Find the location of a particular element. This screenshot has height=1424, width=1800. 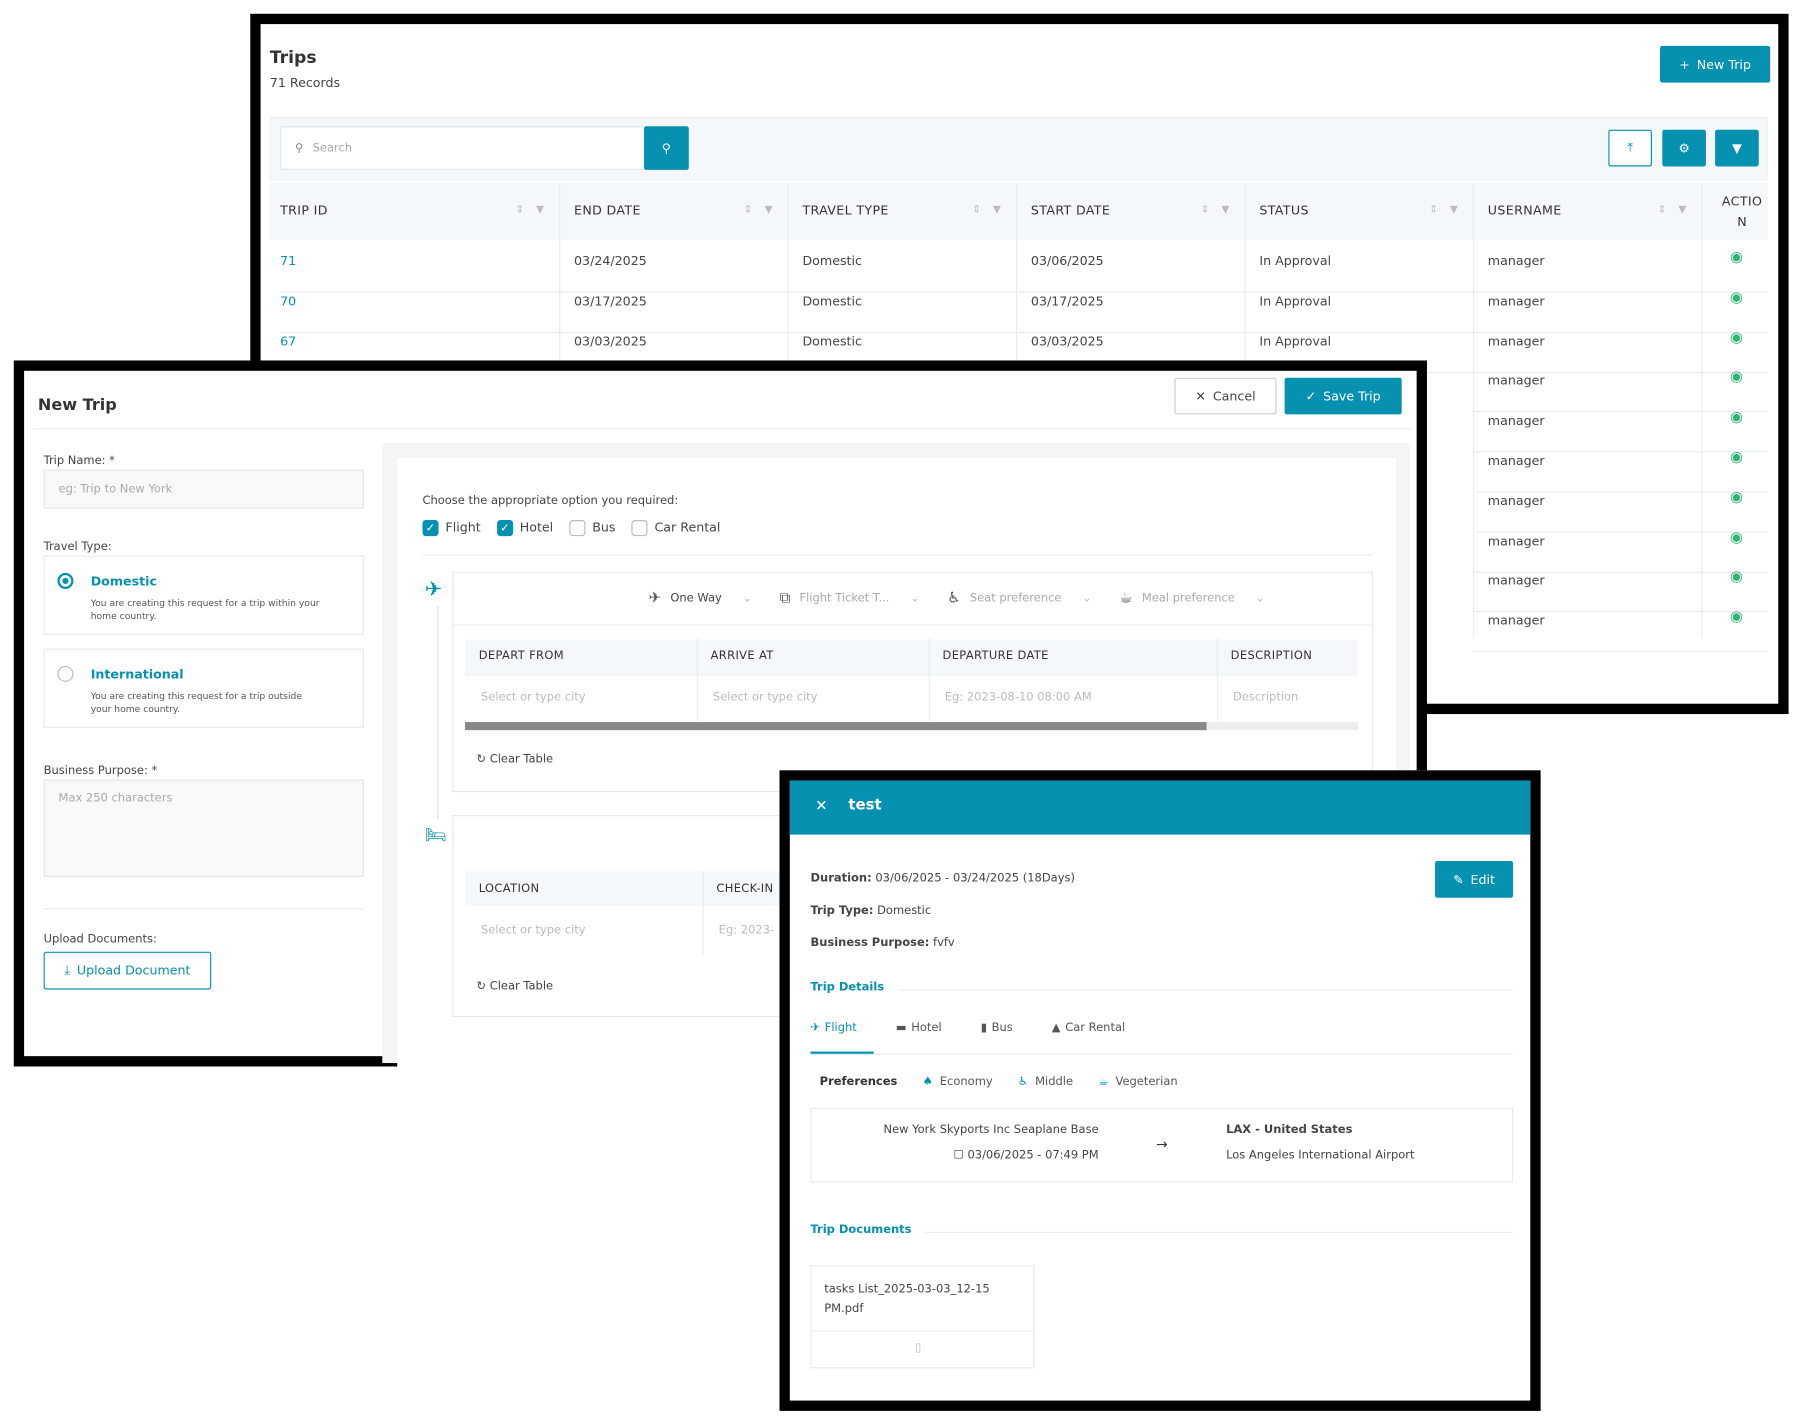

cancel-button: ✕ Cancel is located at coordinates (1225, 396).